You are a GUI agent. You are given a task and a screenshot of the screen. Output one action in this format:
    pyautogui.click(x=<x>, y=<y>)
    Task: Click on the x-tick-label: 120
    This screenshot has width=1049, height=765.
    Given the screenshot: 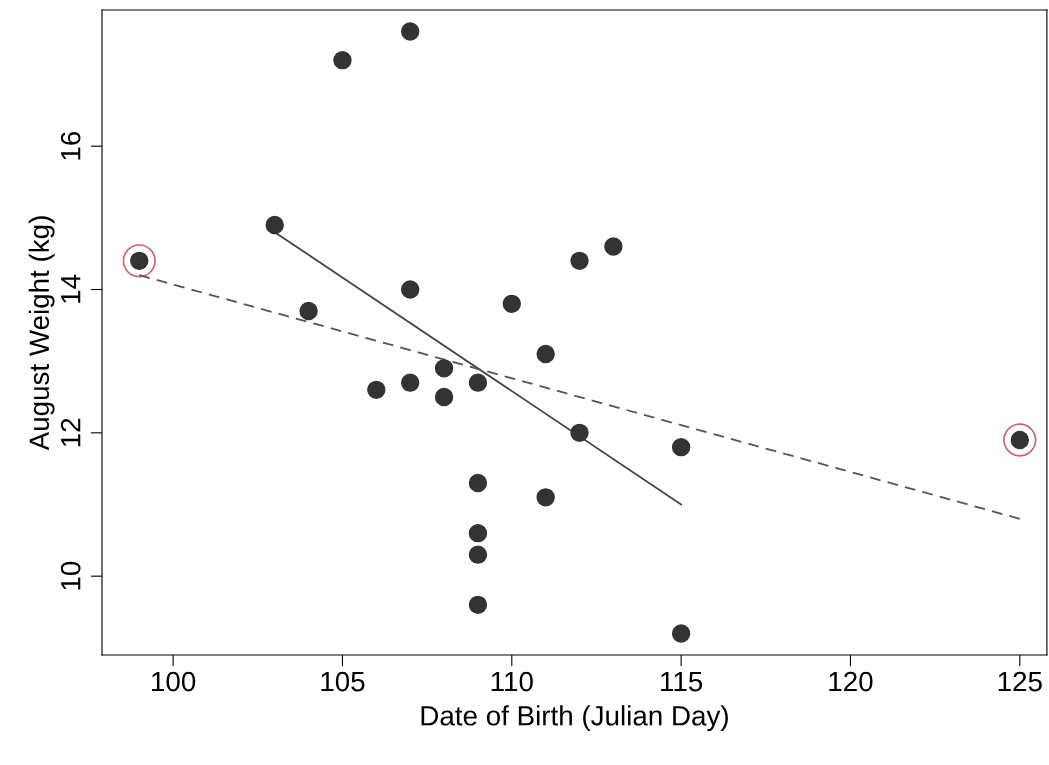 What is the action you would take?
    pyautogui.click(x=851, y=681)
    